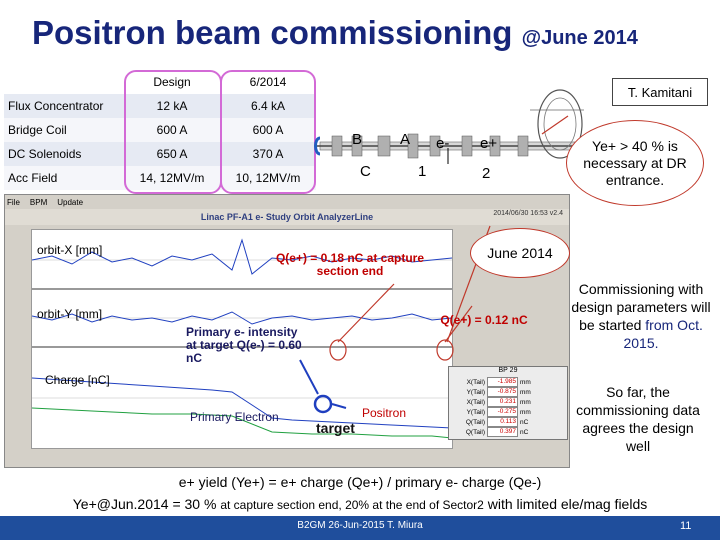 The height and width of the screenshot is (540, 720). Describe the element at coordinates (686, 526) in the screenshot. I see `page-number: 11` at that location.